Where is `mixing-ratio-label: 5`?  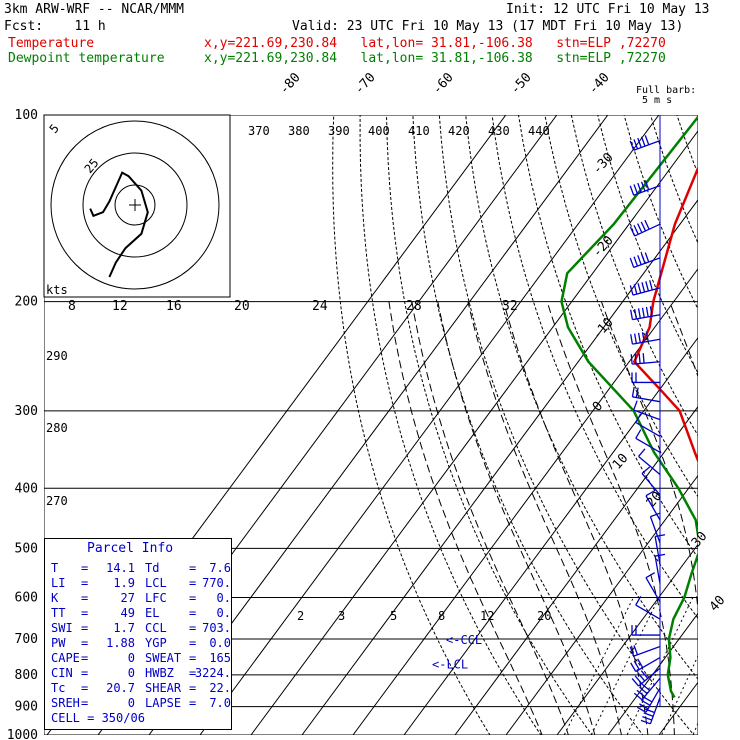
mixing-ratio-label: 5 is located at coordinates (393, 616).